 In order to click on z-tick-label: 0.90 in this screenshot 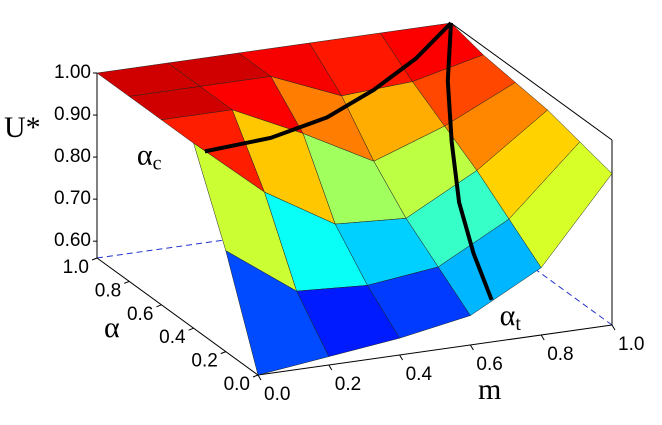, I will do `click(72, 114)`.